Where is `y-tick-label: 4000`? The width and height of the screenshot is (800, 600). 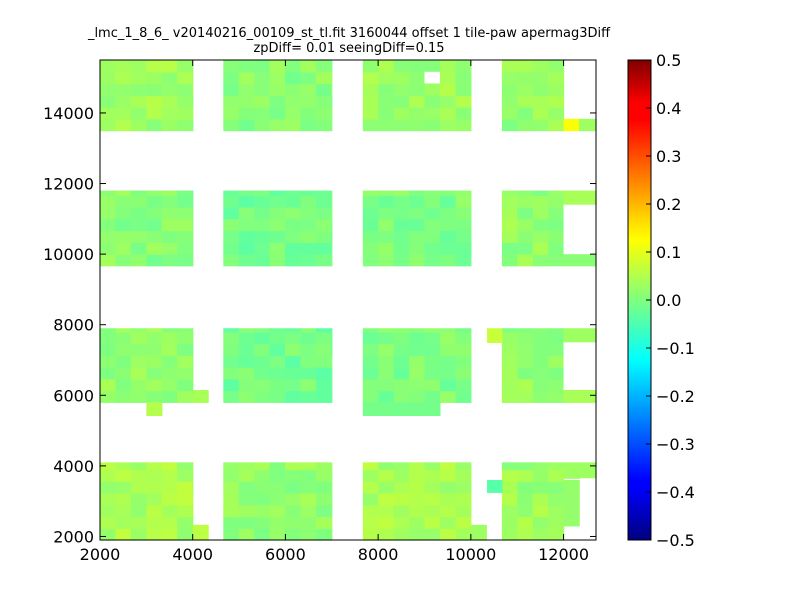 y-tick-label: 4000 is located at coordinates (73, 466).